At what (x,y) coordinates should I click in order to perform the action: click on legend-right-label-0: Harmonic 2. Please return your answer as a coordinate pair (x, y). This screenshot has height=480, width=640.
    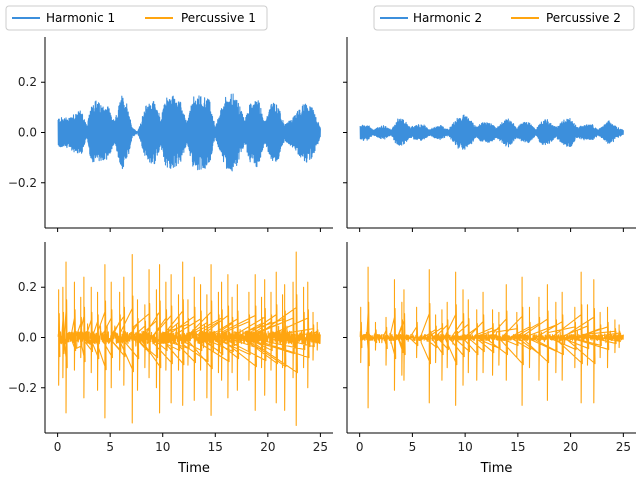
    Looking at the image, I should click on (447, 18).